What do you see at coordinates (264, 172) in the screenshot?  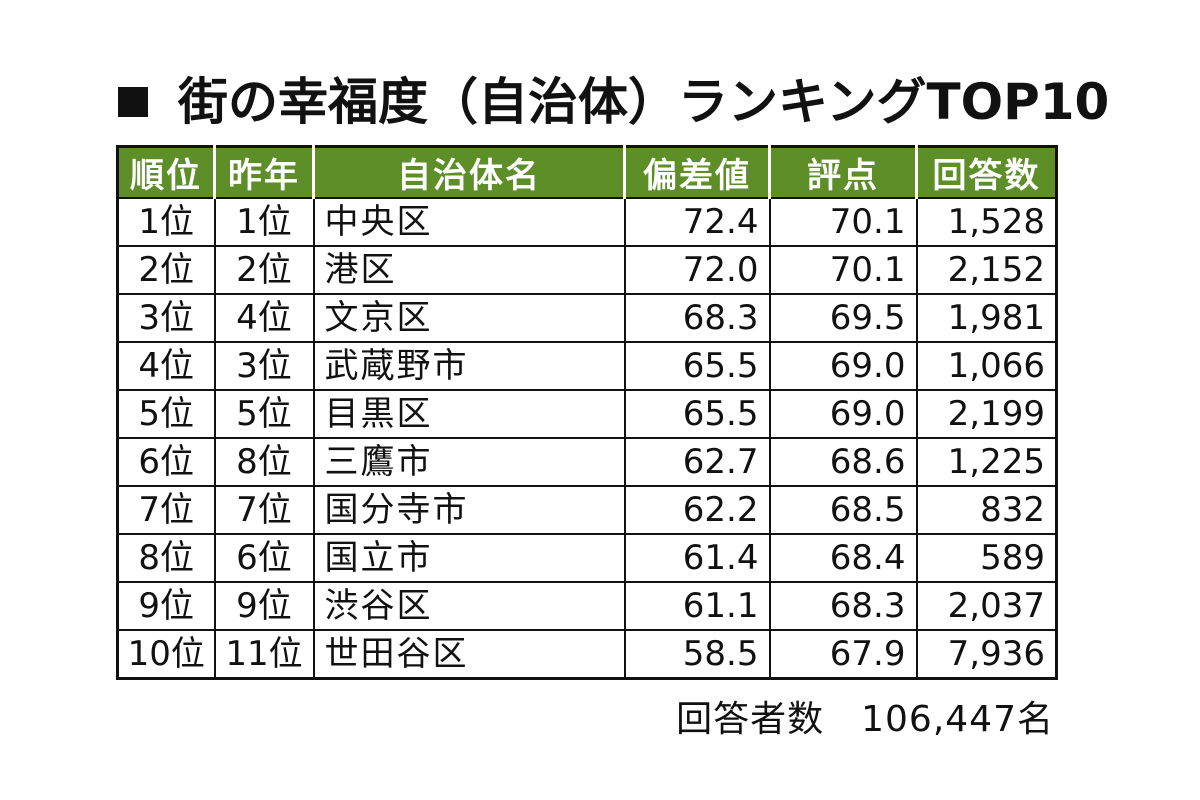 I see `header-last-year: 昨年` at bounding box center [264, 172].